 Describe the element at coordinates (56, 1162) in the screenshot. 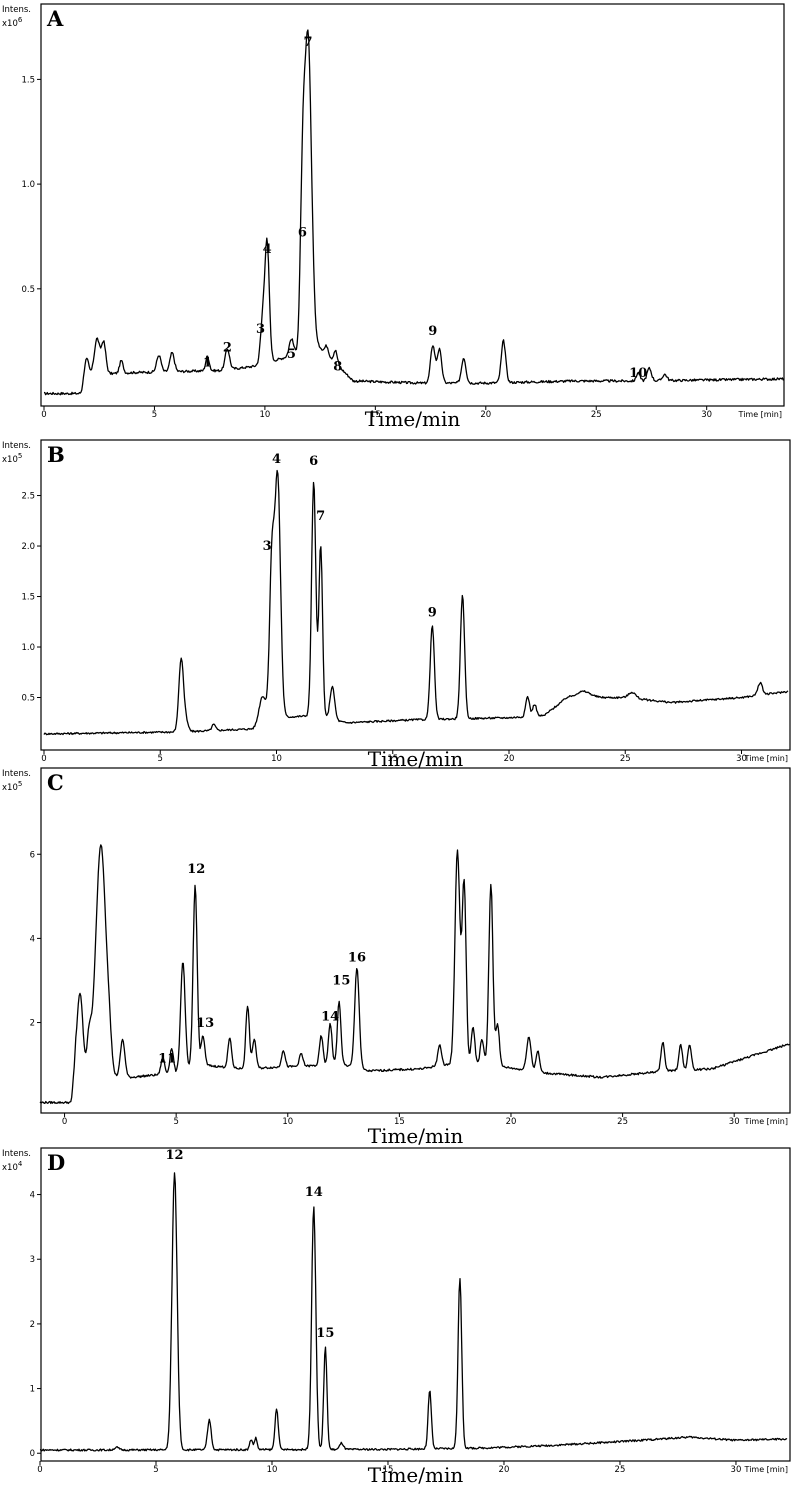

I see `panel-letter: D` at that location.